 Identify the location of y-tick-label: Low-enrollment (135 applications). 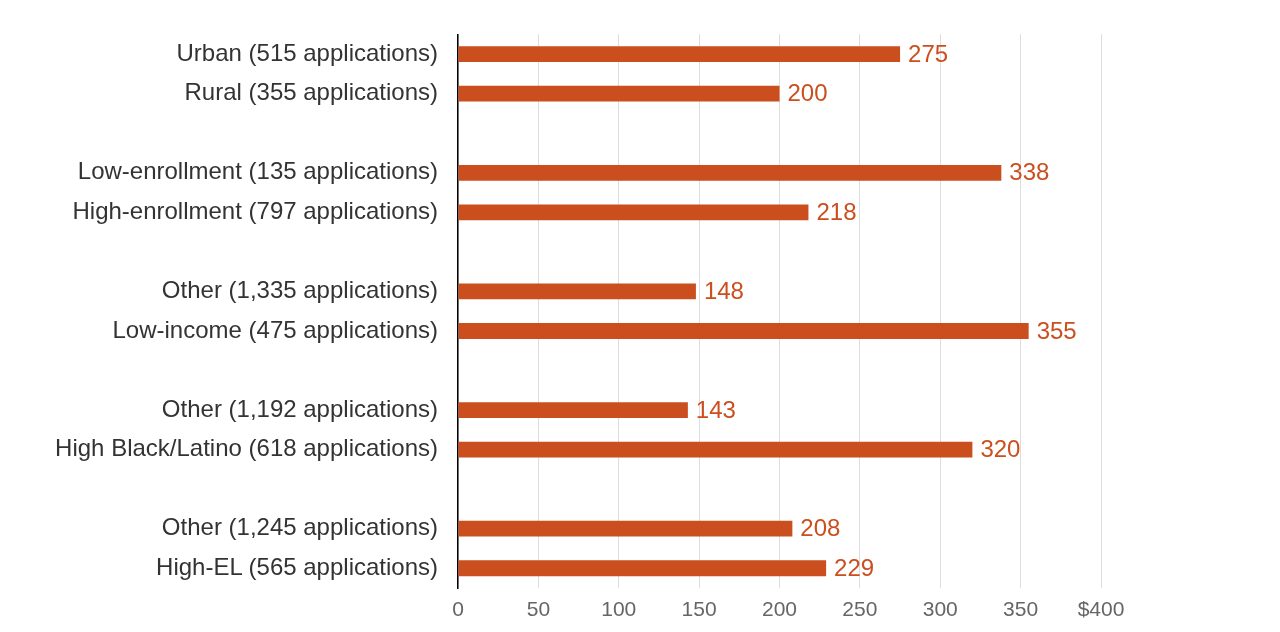
(257, 171).